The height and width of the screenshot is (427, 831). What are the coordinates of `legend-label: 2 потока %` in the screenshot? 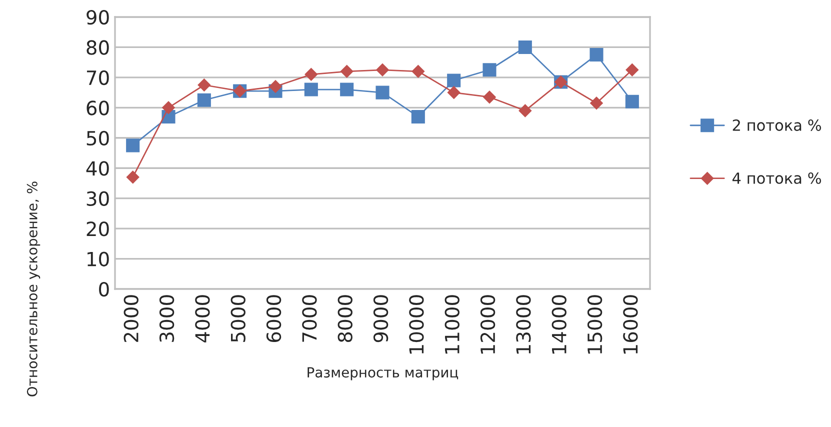 It's located at (777, 125).